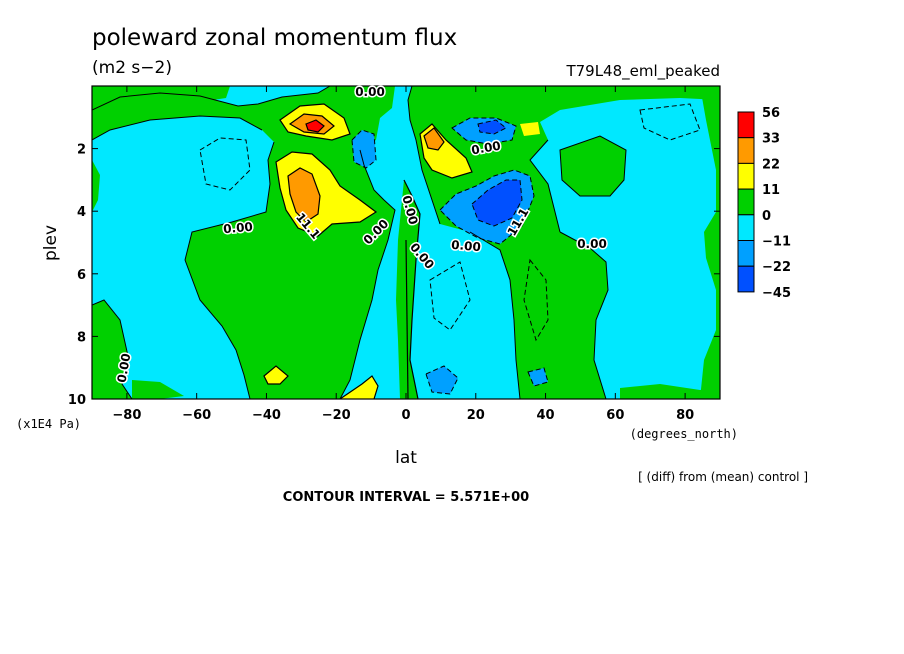 This screenshot has width=904, height=654. What do you see at coordinates (408, 289) in the screenshot?
I see `contour-fill-green-equator` at bounding box center [408, 289].